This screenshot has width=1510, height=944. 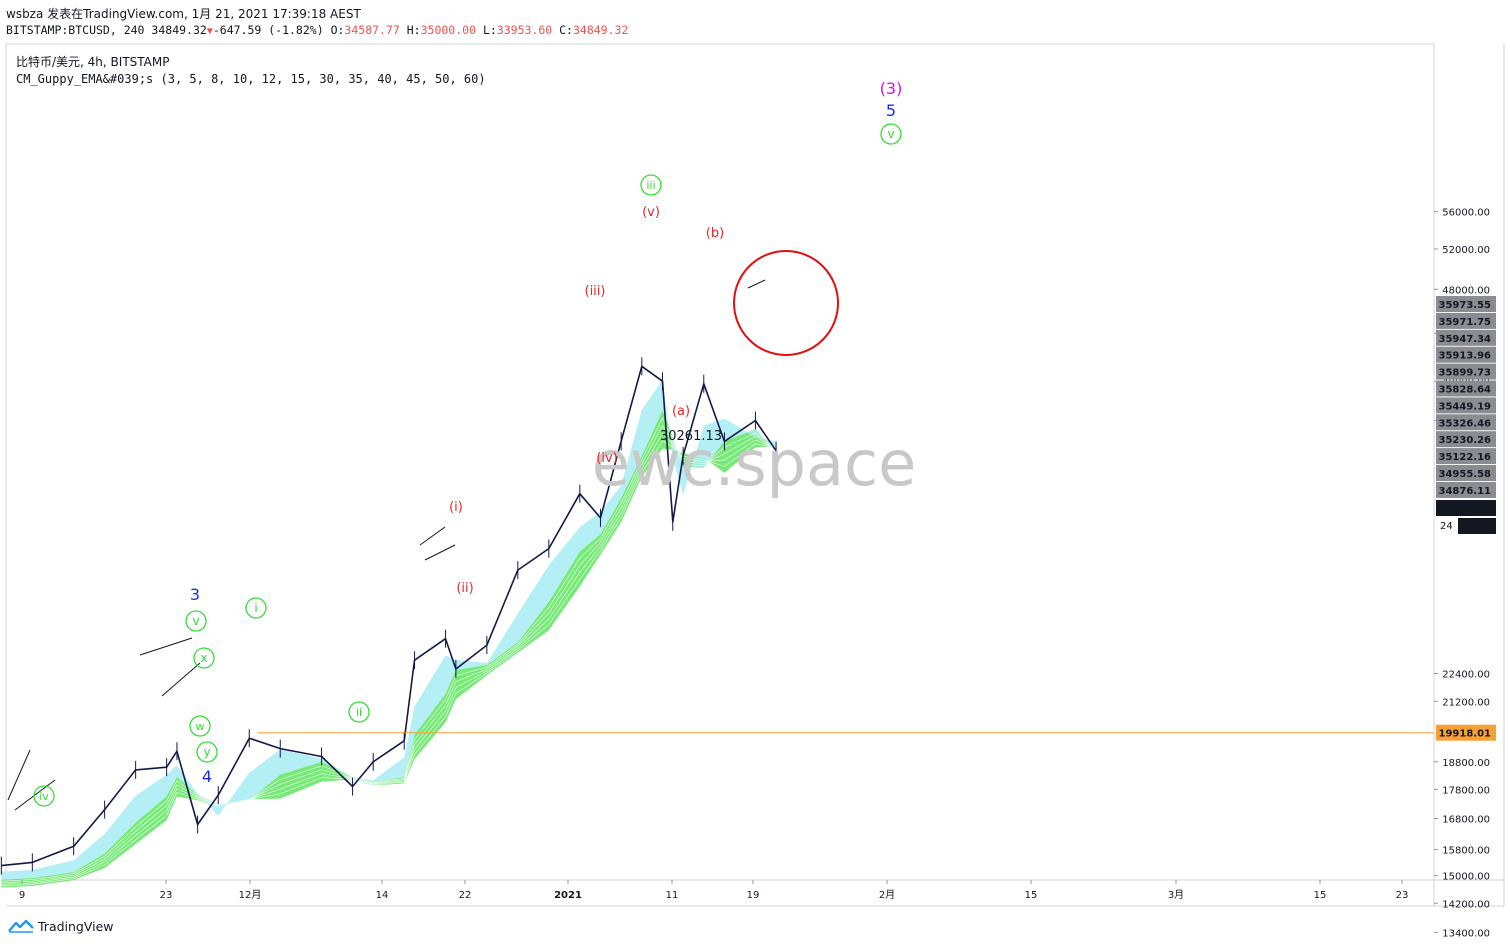 I want to click on high-value: 35000.00, so click(x=448, y=30).